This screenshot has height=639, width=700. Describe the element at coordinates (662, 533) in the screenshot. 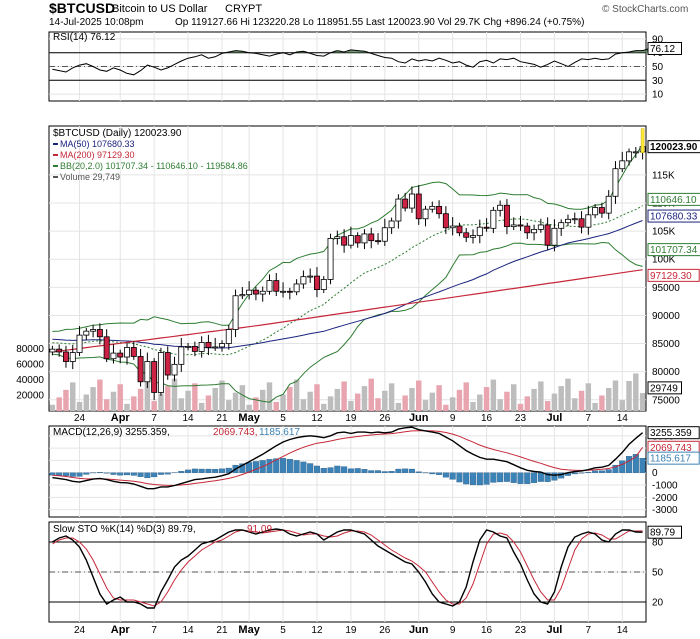

I see `value-label: 89.79` at that location.